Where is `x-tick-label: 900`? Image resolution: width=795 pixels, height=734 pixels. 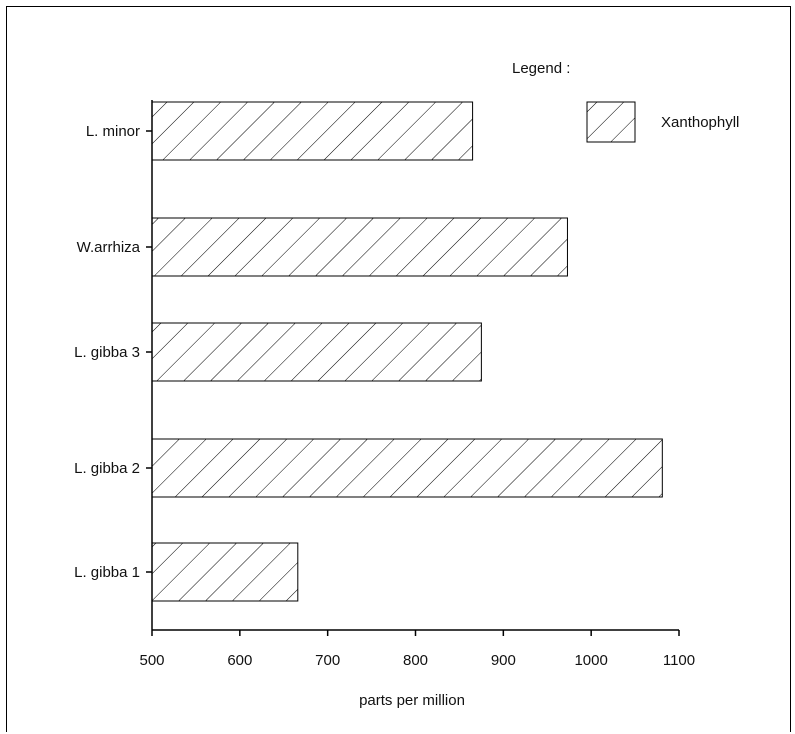
x-tick-label: 900 is located at coordinates (503, 660).